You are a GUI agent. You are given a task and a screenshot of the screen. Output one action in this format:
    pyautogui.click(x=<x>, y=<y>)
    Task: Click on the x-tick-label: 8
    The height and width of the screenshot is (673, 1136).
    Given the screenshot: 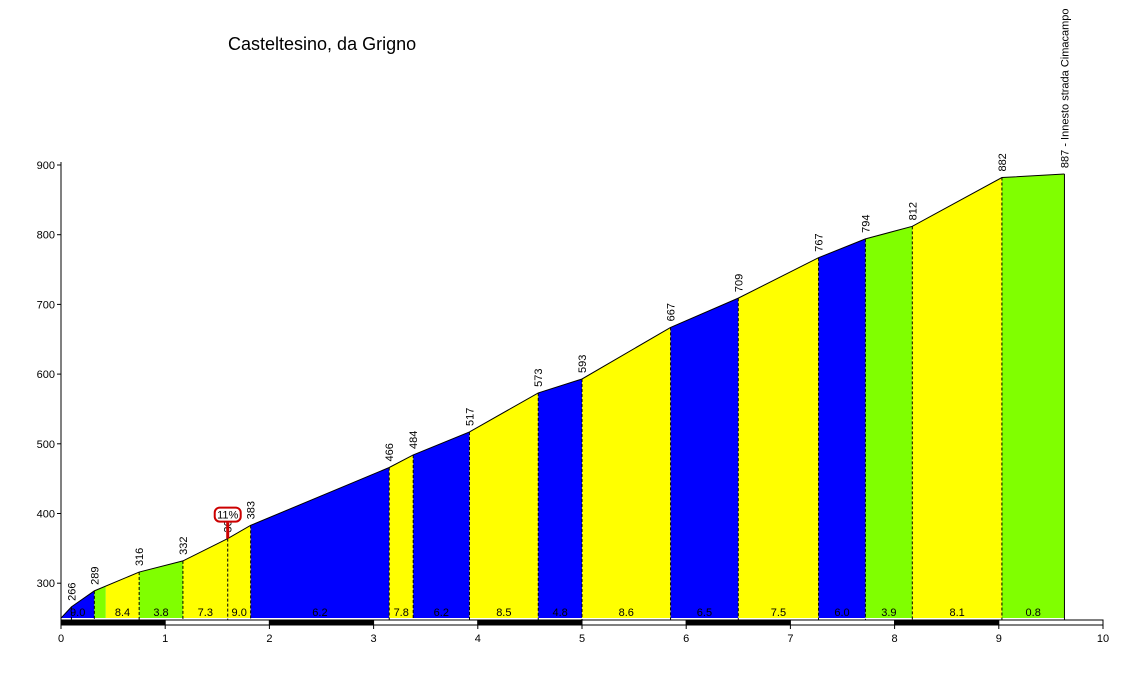 What is the action you would take?
    pyautogui.click(x=895, y=639)
    